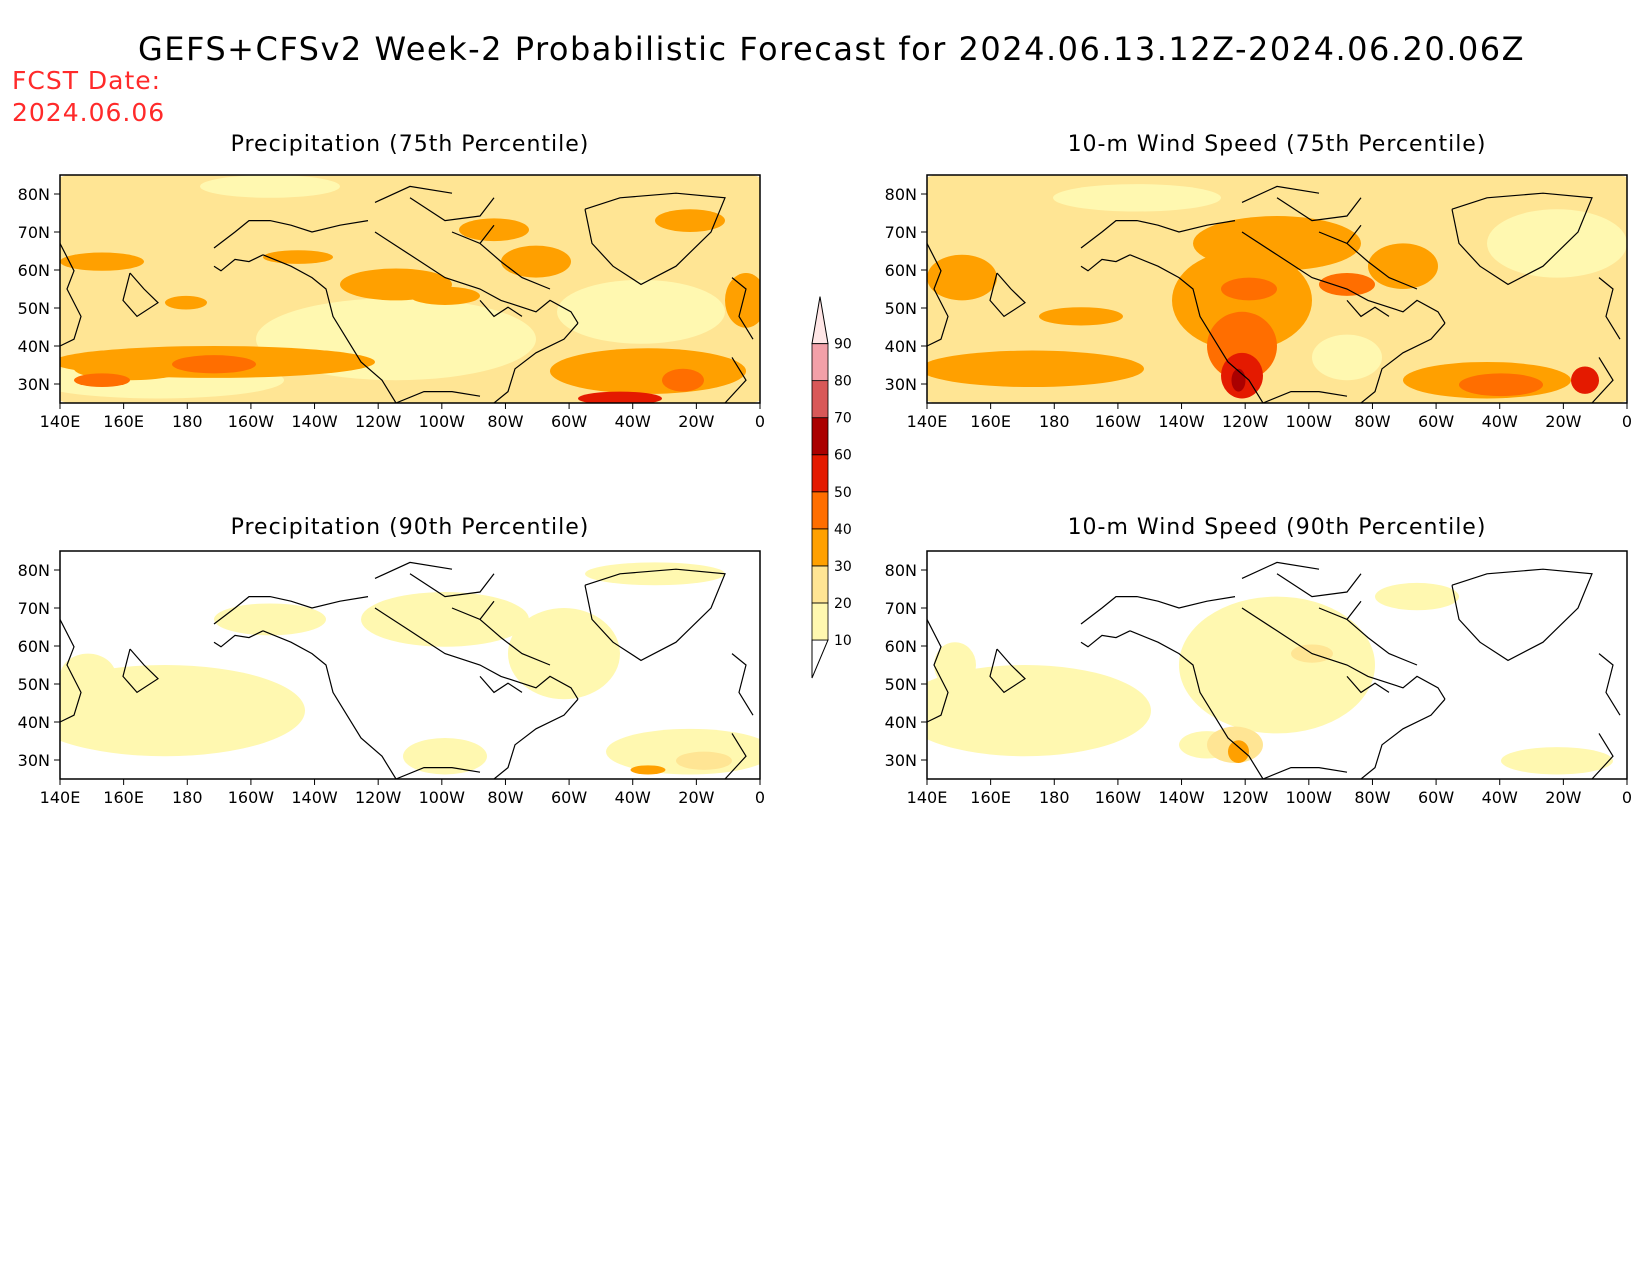  I want to click on lat-tick-label: 70N, so click(901, 232).